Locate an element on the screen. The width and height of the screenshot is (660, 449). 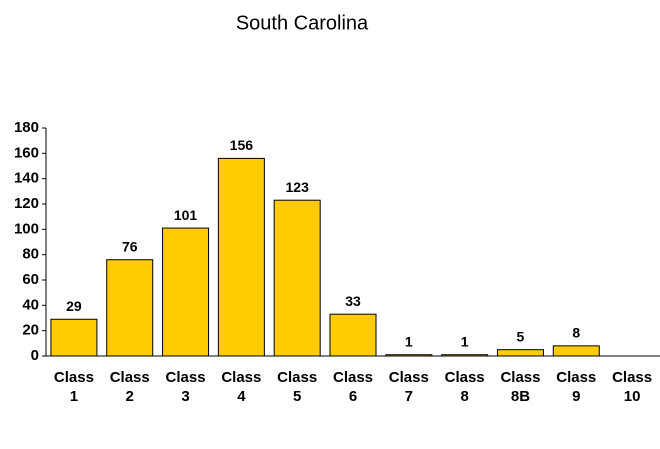
x-tick-label: Class 3 is located at coordinates (185, 387).